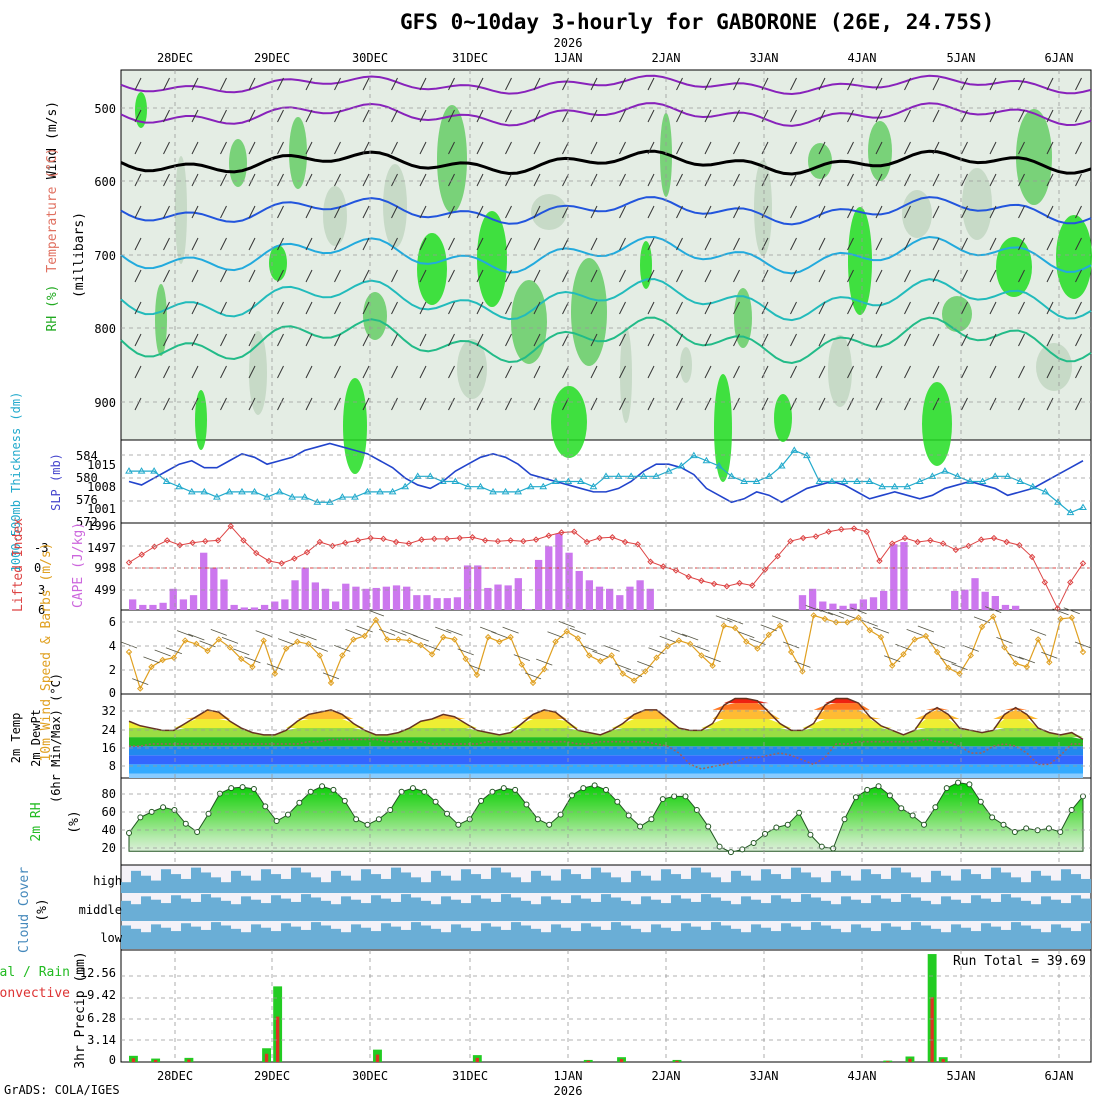 Image resolution: width=1100 pixels, height=1100 pixels. What do you see at coordinates (666, 1076) in the screenshot?
I see `x-tick-label: 2JAN` at bounding box center [666, 1076].